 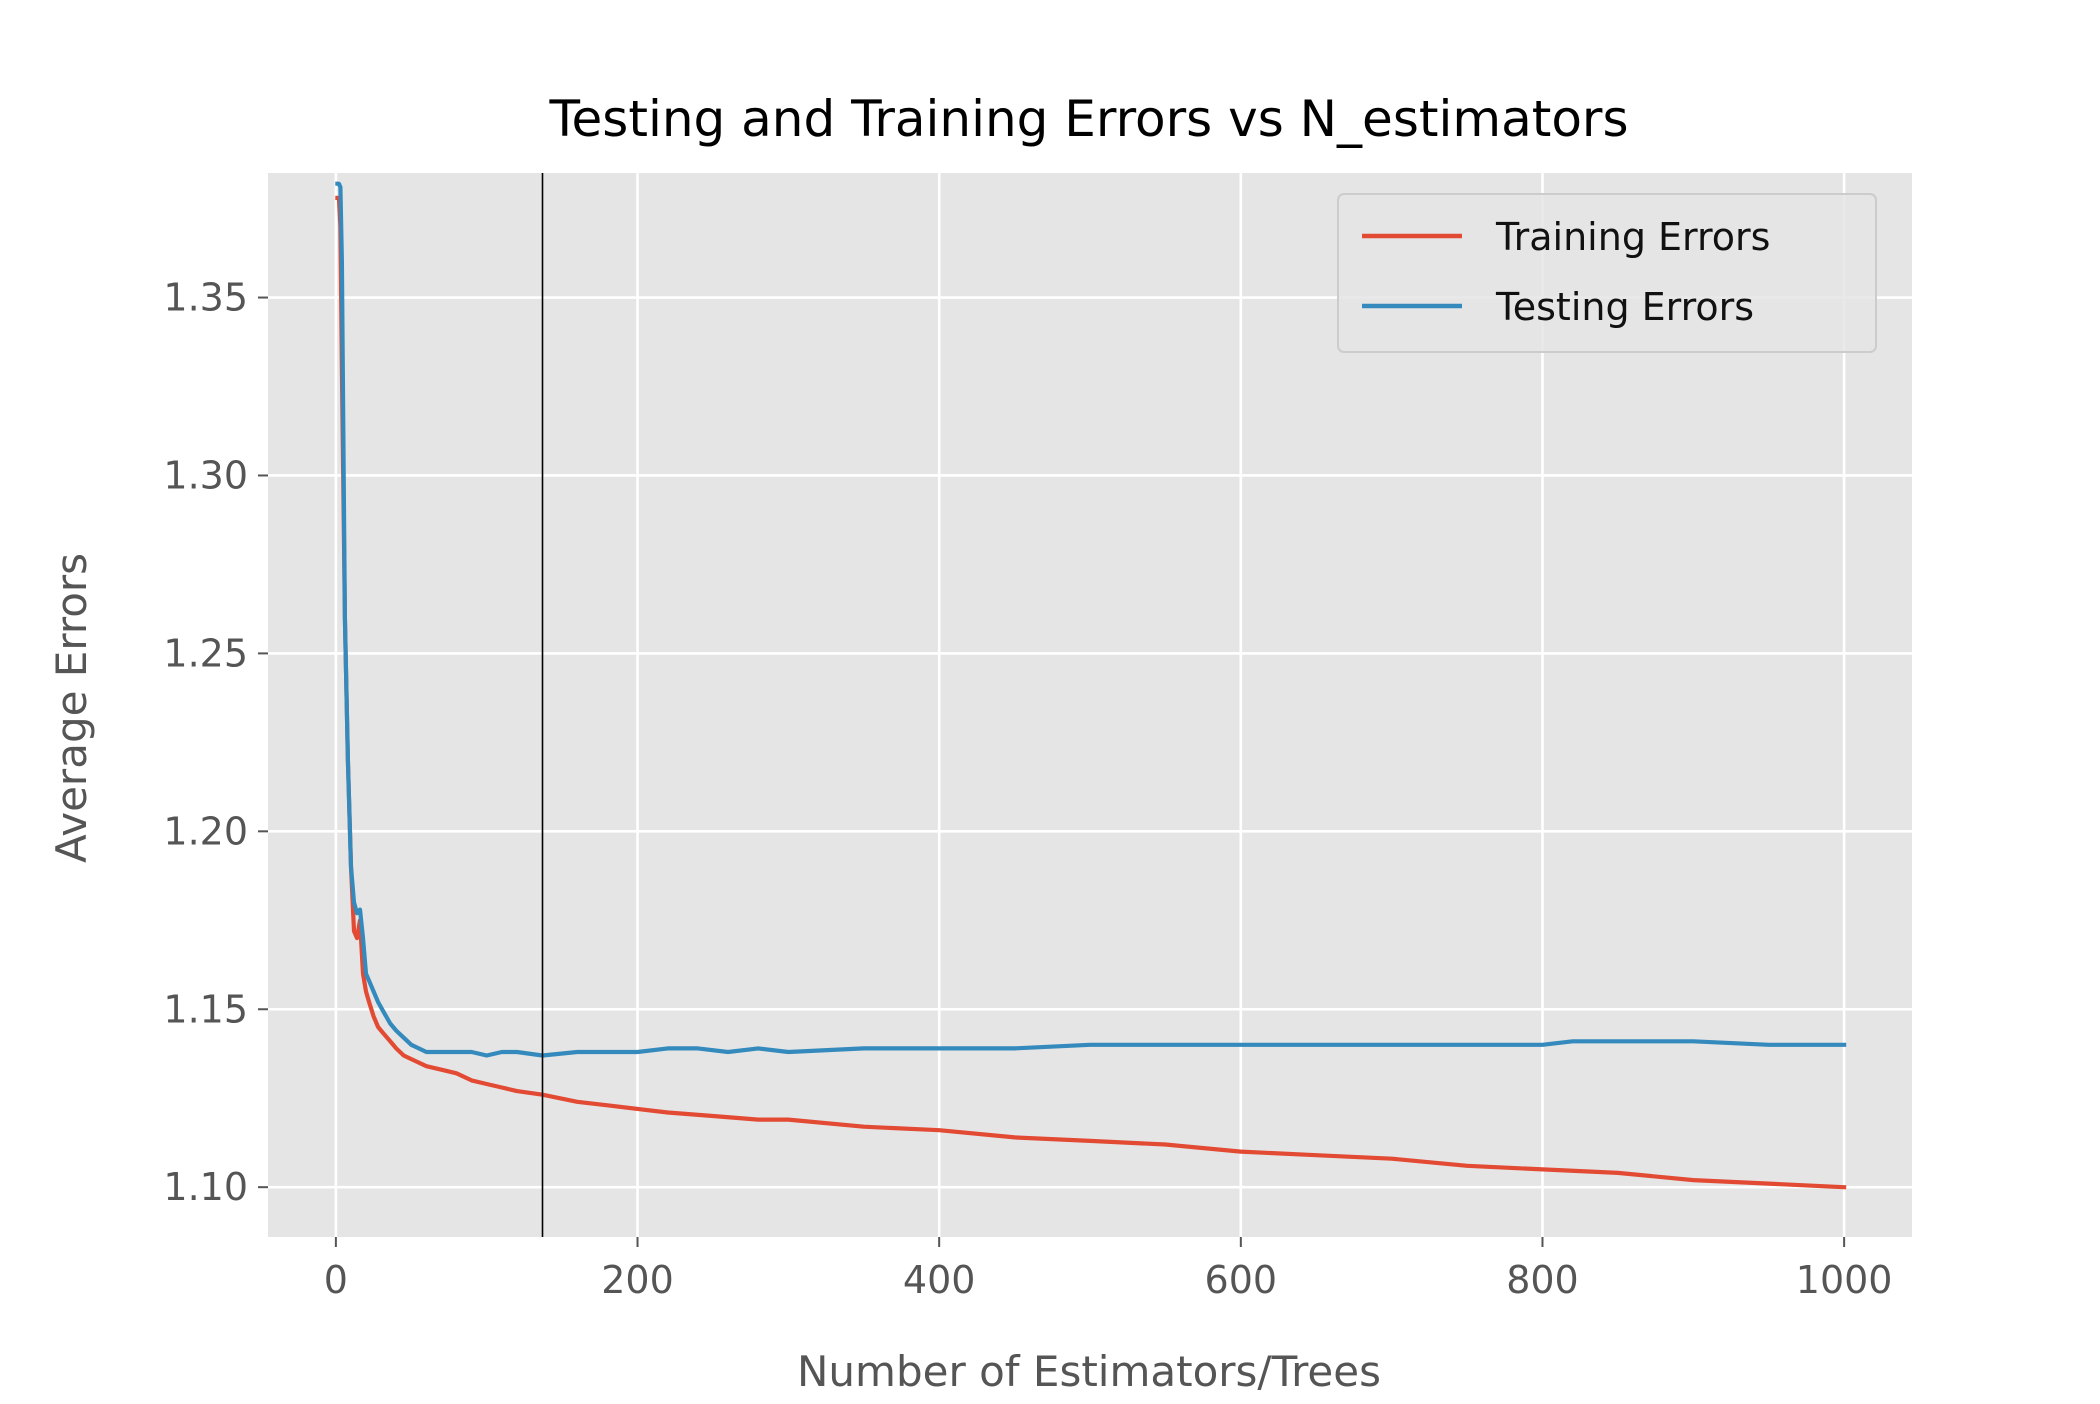 What do you see at coordinates (1632, 237) in the screenshot?
I see `legend-label-training-errors: Training Errors` at bounding box center [1632, 237].